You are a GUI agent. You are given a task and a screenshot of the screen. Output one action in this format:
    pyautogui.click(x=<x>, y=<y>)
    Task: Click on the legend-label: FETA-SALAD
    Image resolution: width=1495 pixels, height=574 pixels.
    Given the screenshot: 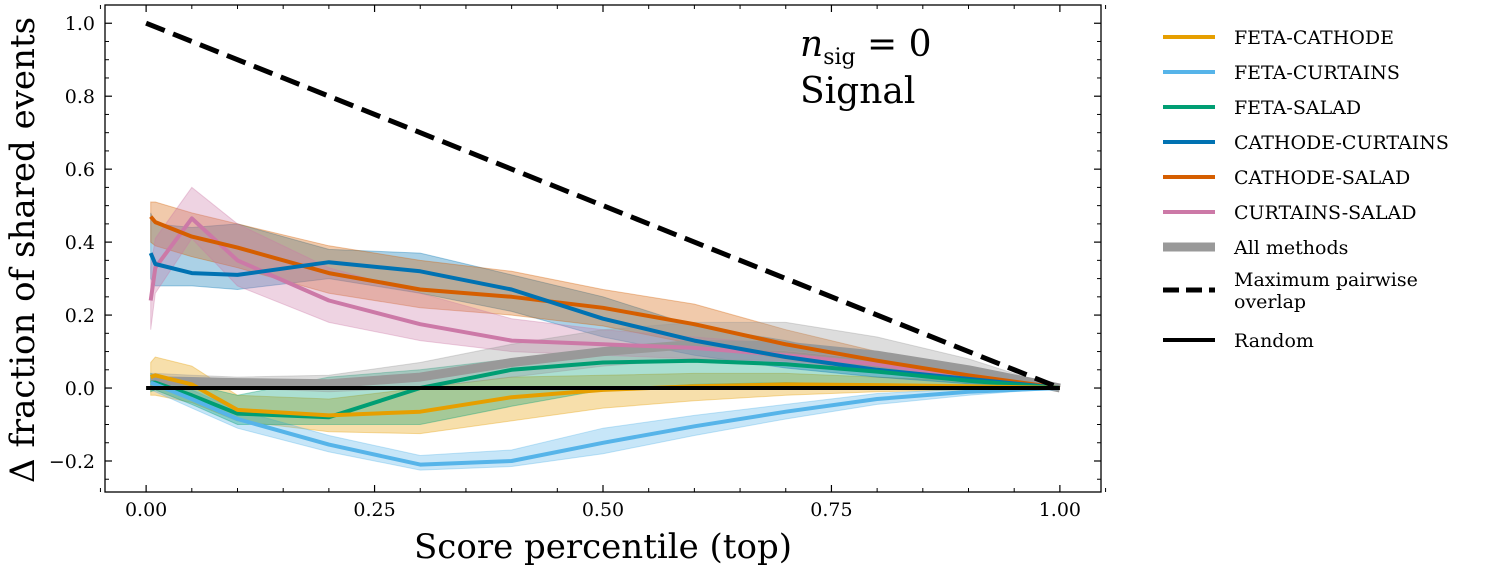 What is the action you would take?
    pyautogui.click(x=1297, y=108)
    